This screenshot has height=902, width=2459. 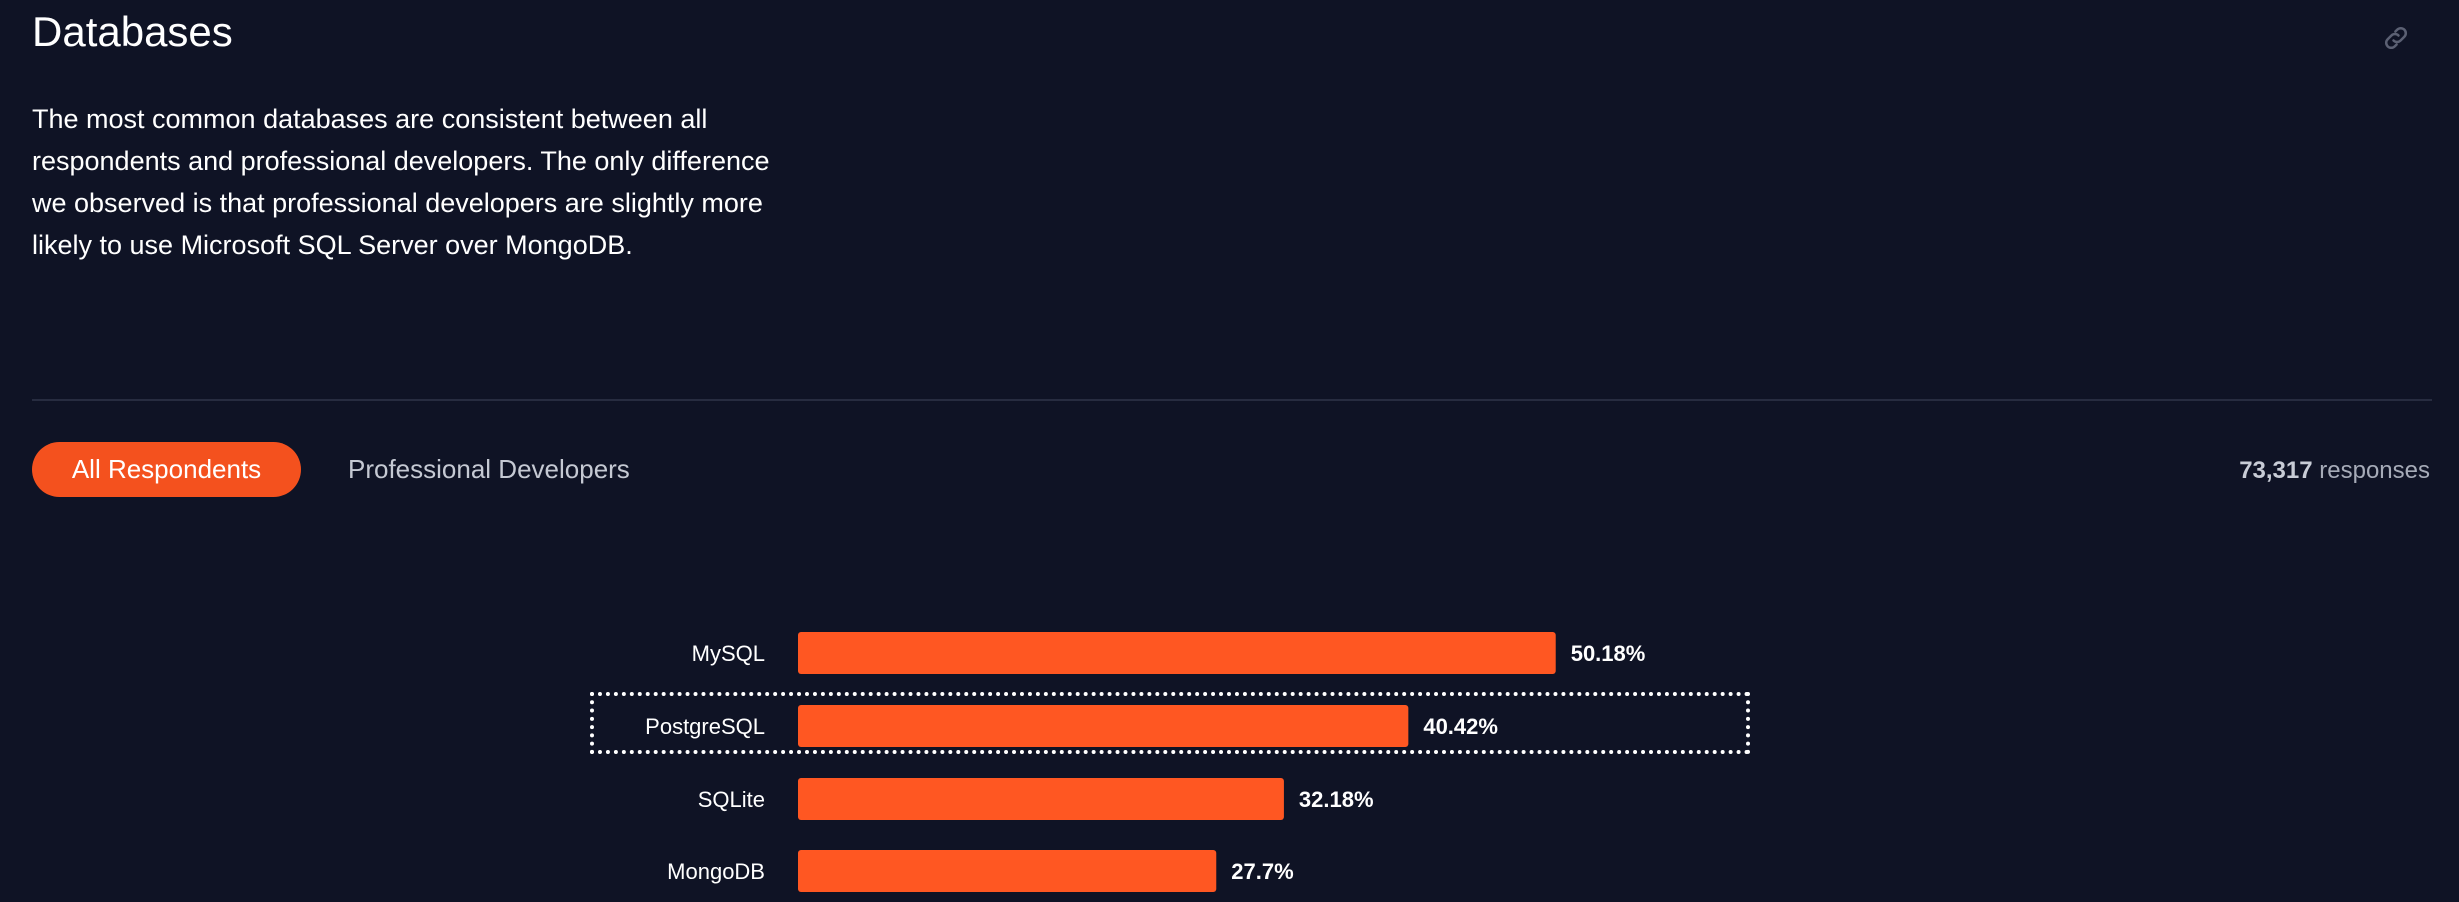 What do you see at coordinates (1262, 871) in the screenshot?
I see `value-label-mongodb: 27.7%` at bounding box center [1262, 871].